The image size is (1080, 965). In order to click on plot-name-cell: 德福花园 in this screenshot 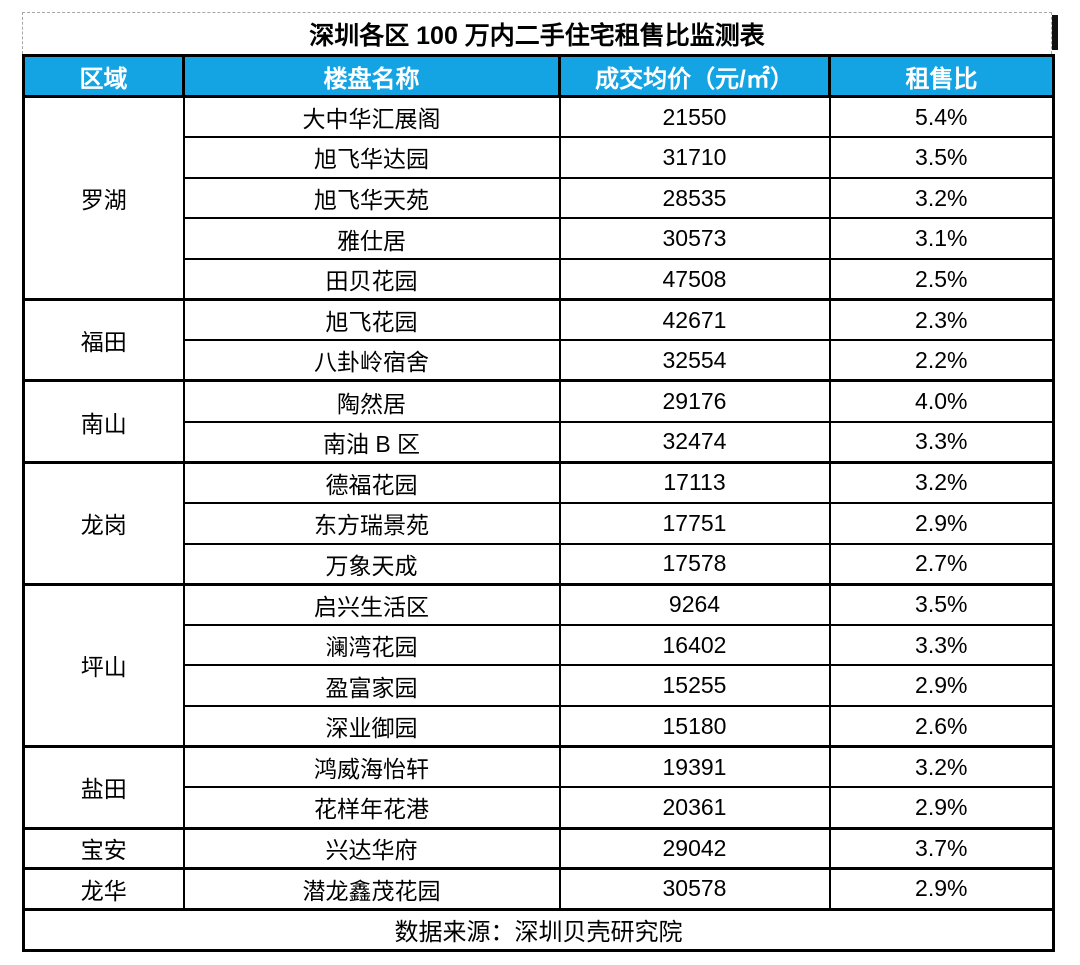, I will do `click(371, 482)`.